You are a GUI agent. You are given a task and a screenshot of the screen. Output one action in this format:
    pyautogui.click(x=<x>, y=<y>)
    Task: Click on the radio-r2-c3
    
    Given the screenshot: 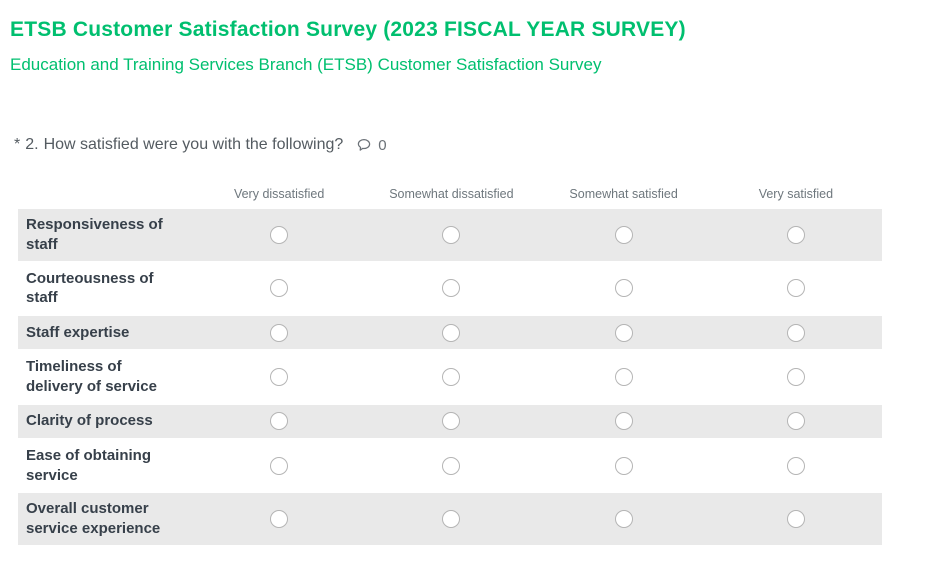 What is the action you would take?
    pyautogui.click(x=795, y=332)
    